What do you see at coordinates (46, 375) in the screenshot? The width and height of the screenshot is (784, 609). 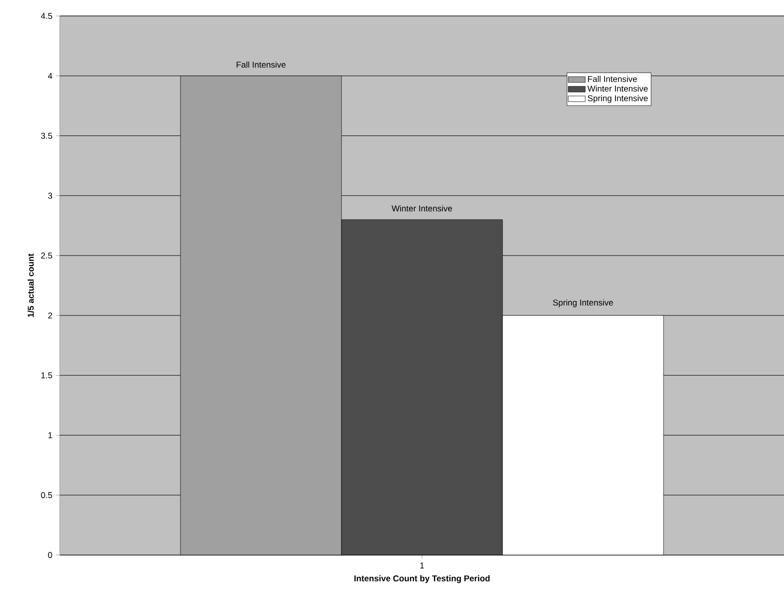 I see `y-tick-label: 1.5` at bounding box center [46, 375].